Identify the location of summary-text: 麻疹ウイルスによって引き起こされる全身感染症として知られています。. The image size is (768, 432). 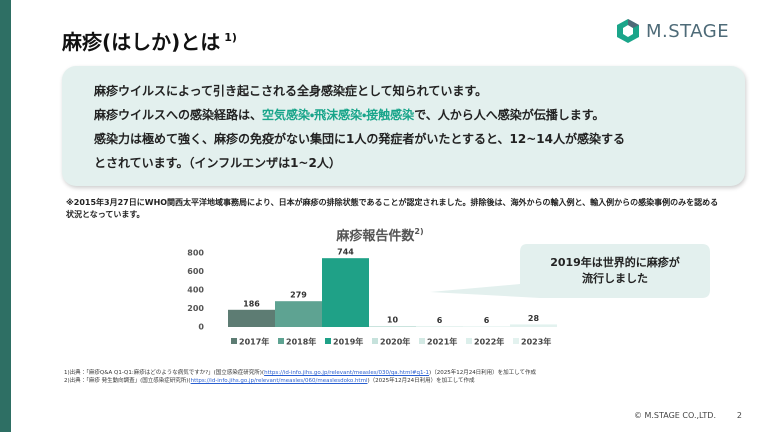
(291, 91).